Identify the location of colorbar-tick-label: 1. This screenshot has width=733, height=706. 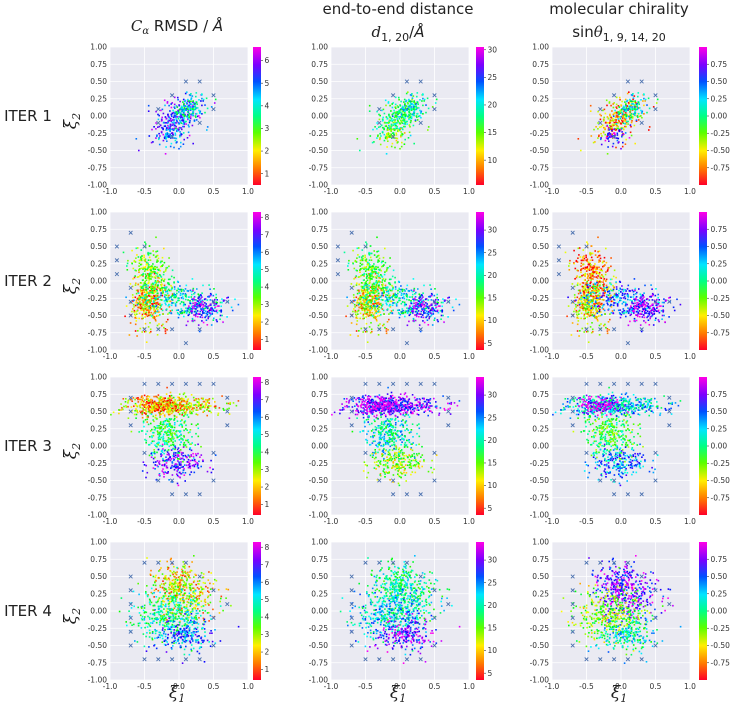
(267, 339).